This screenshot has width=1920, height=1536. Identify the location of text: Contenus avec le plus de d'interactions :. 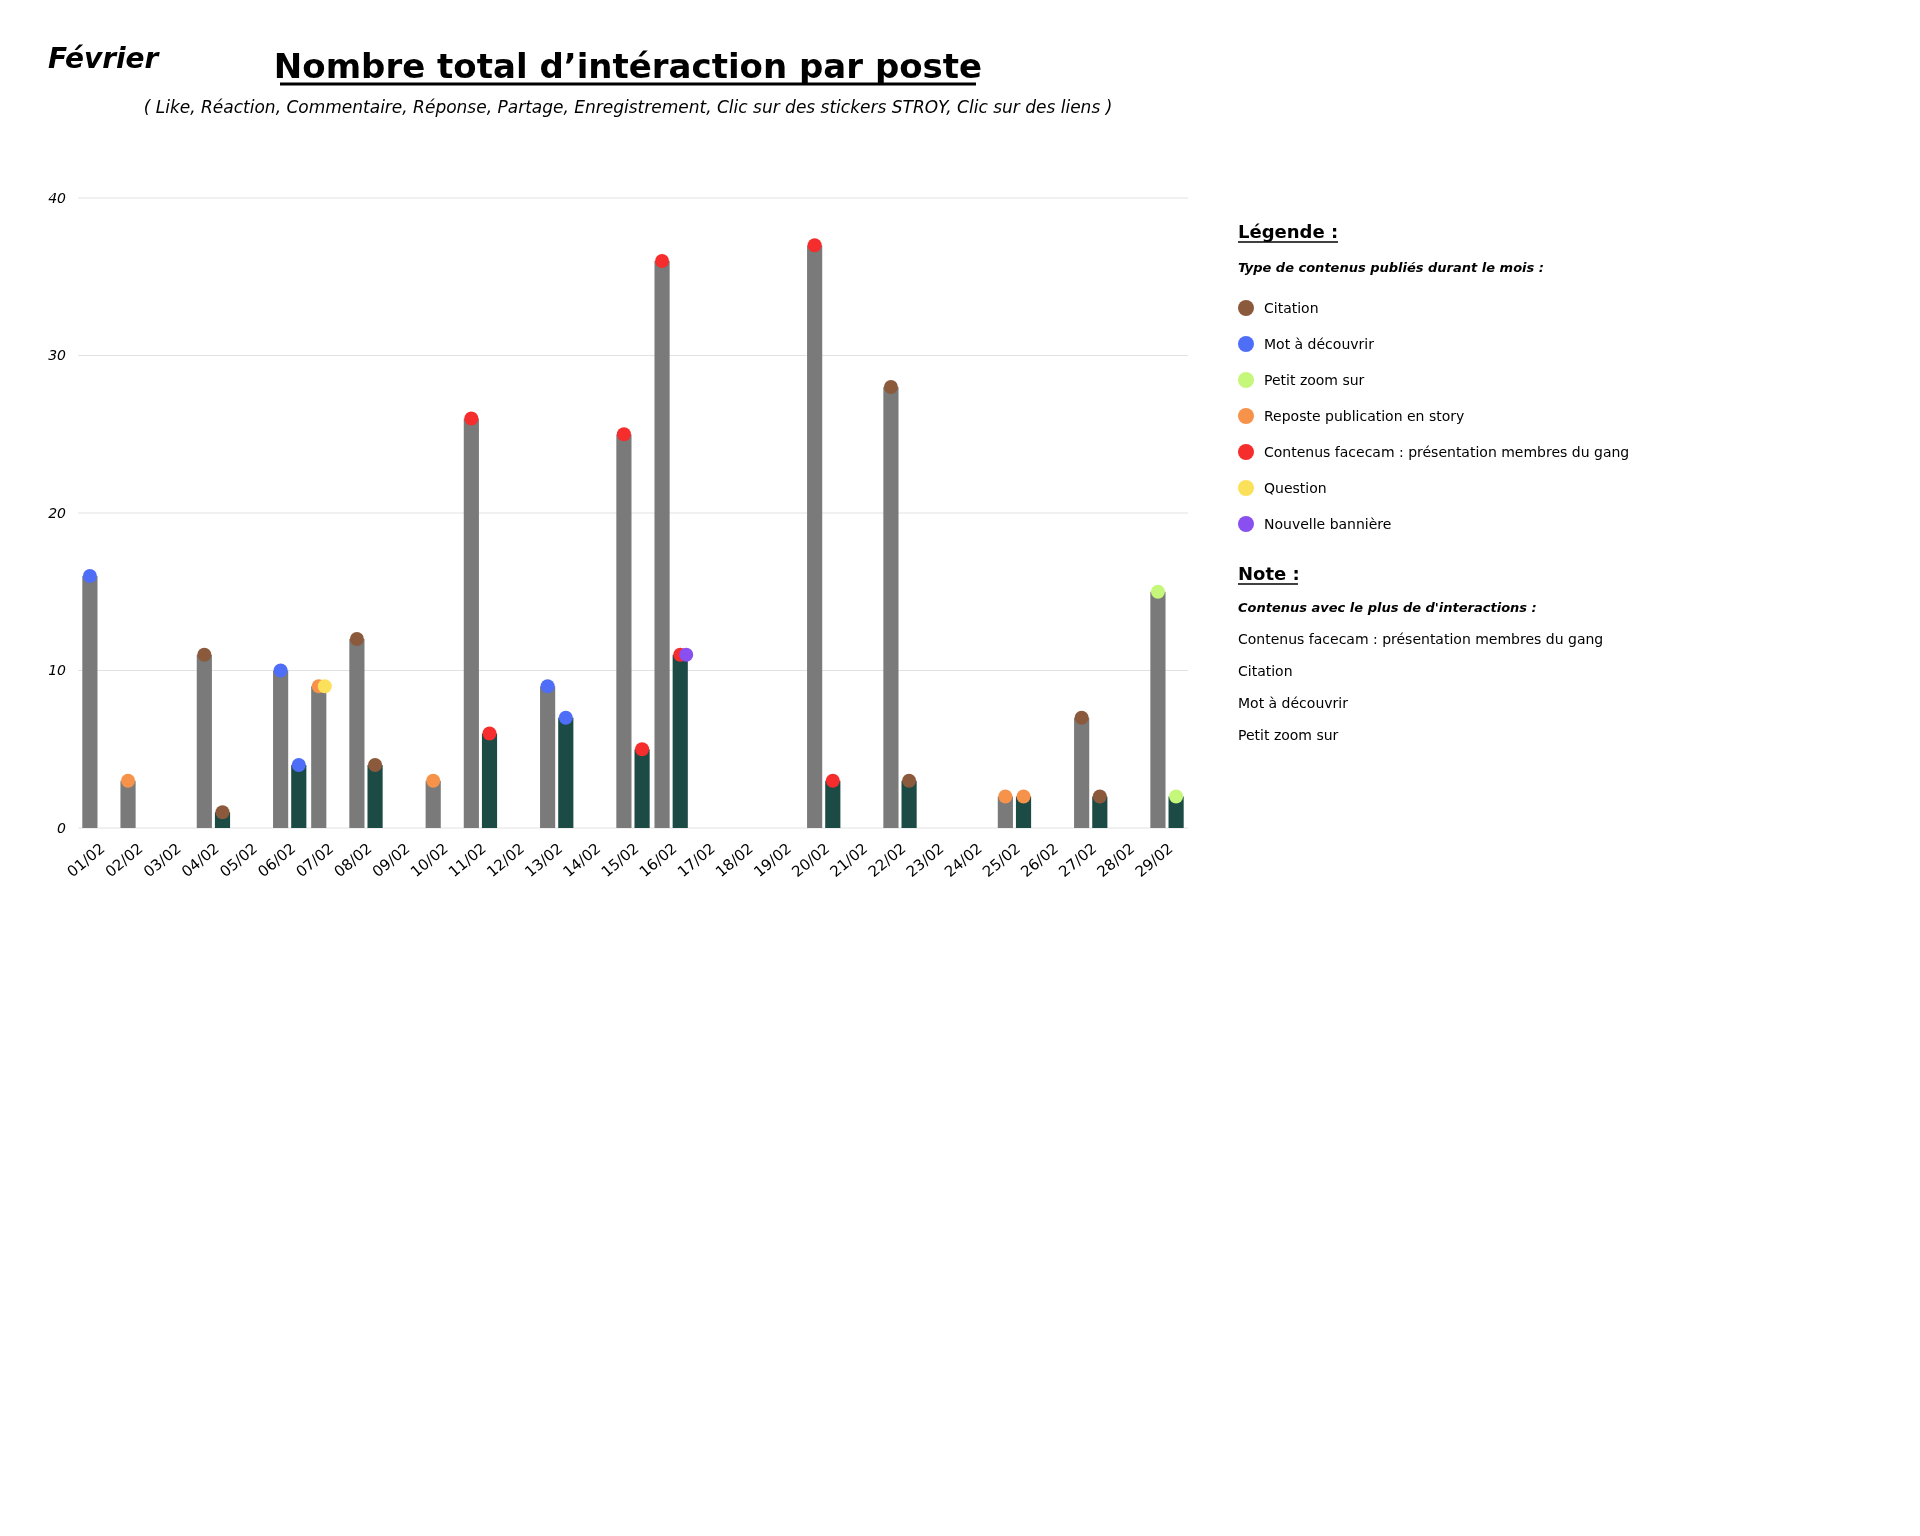
(1387, 607).